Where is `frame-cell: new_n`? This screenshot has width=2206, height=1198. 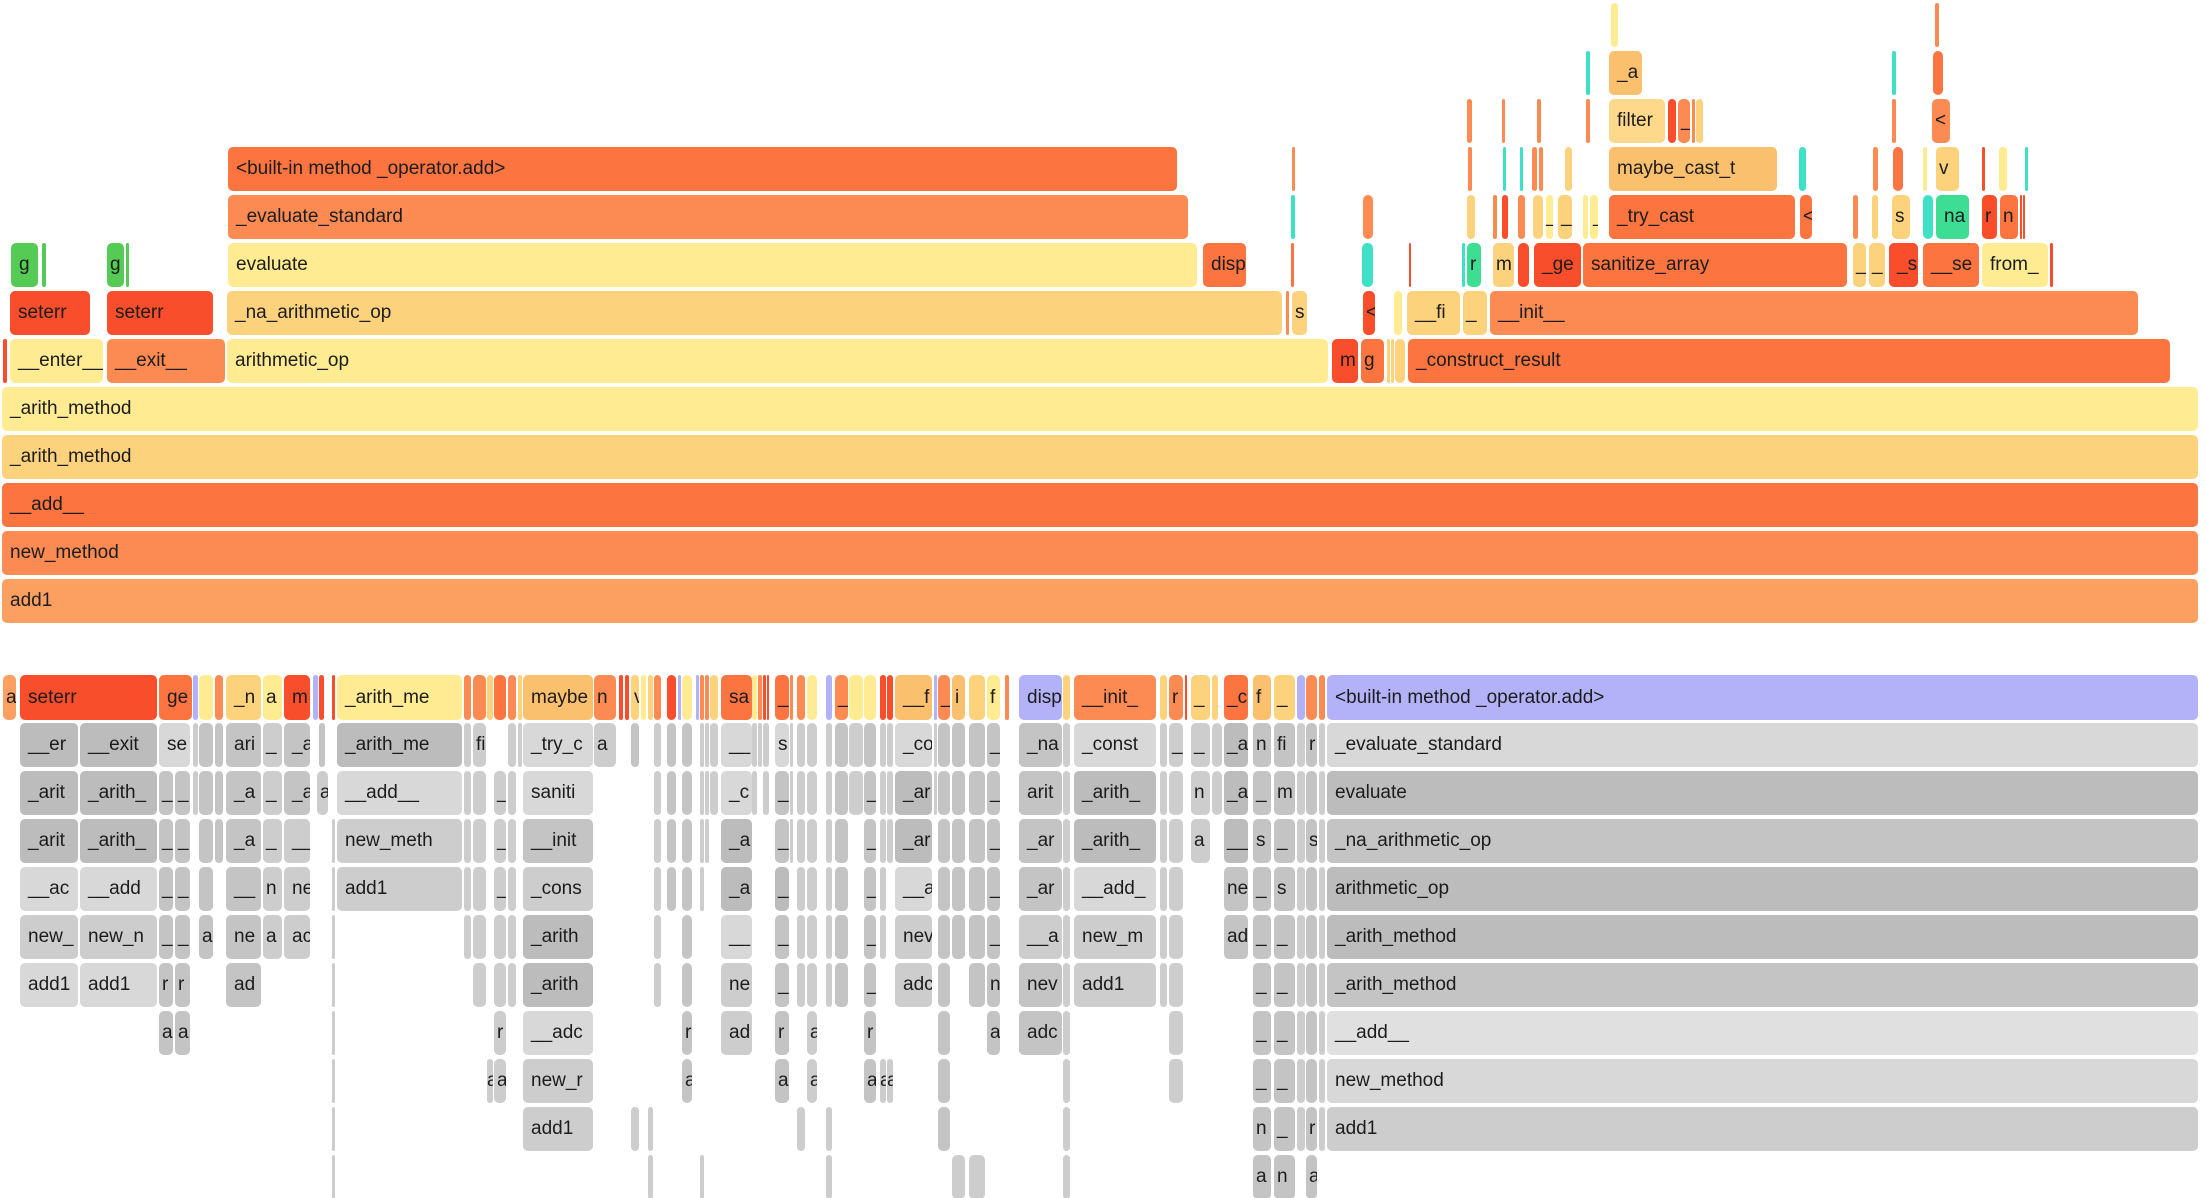 frame-cell: new_n is located at coordinates (118, 937).